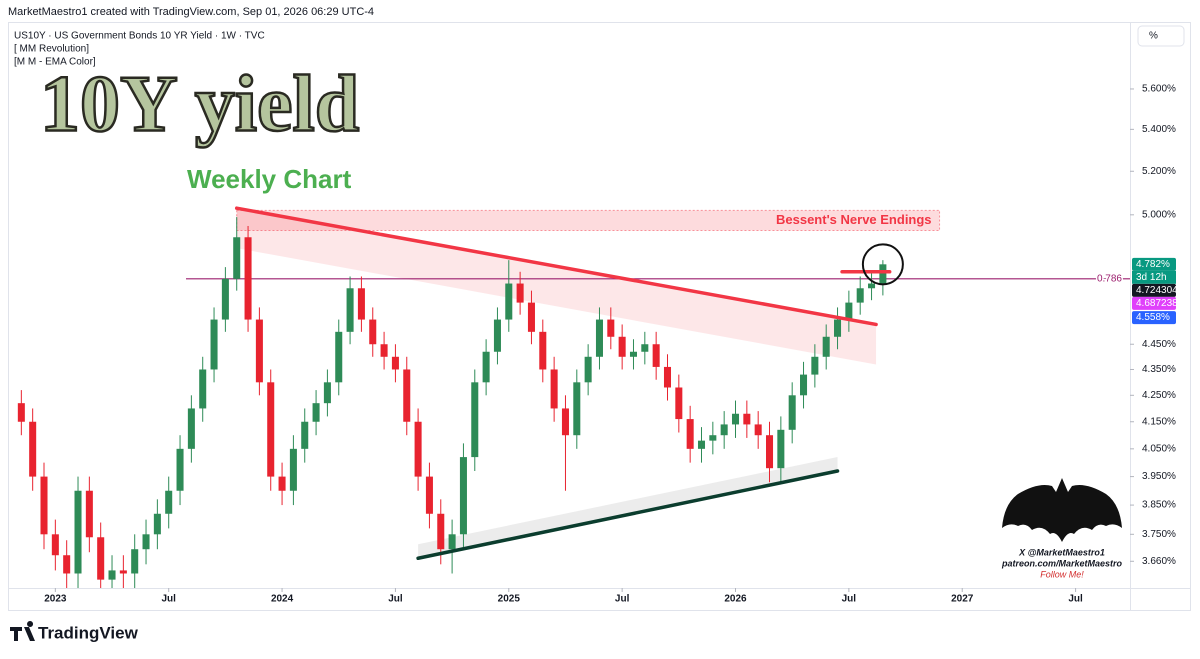 The height and width of the screenshot is (659, 1200). What do you see at coordinates (509, 599) in the screenshot?
I see `x-tick-label: 2025` at bounding box center [509, 599].